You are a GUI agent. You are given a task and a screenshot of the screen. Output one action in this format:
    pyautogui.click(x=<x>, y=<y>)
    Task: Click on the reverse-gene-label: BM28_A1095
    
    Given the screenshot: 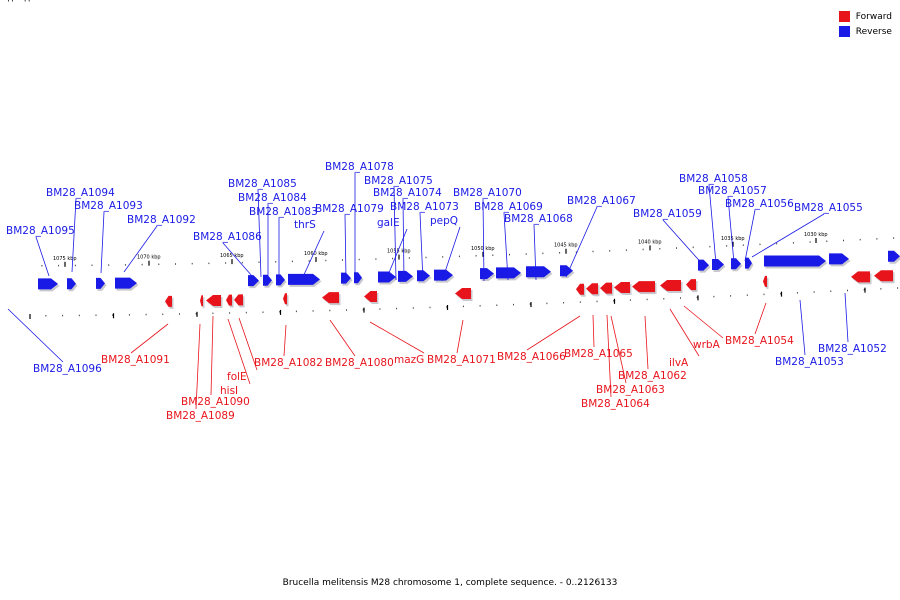 What is the action you would take?
    pyautogui.click(x=40, y=231)
    